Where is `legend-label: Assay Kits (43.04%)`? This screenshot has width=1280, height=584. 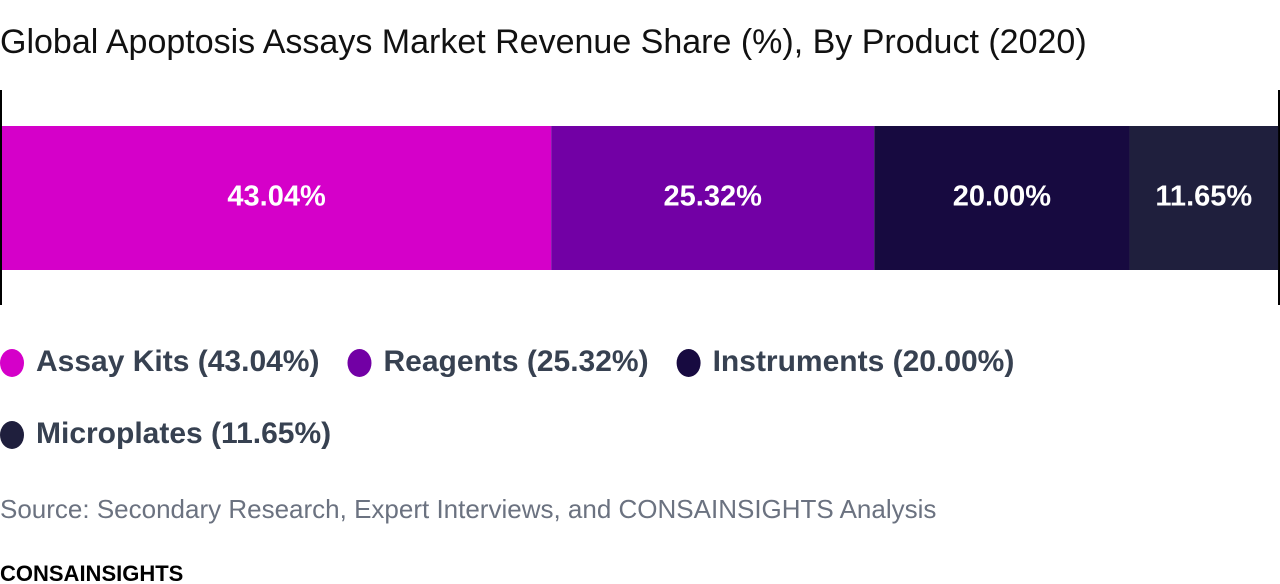
legend-label: Assay Kits (43.04%) is located at coordinates (177, 361).